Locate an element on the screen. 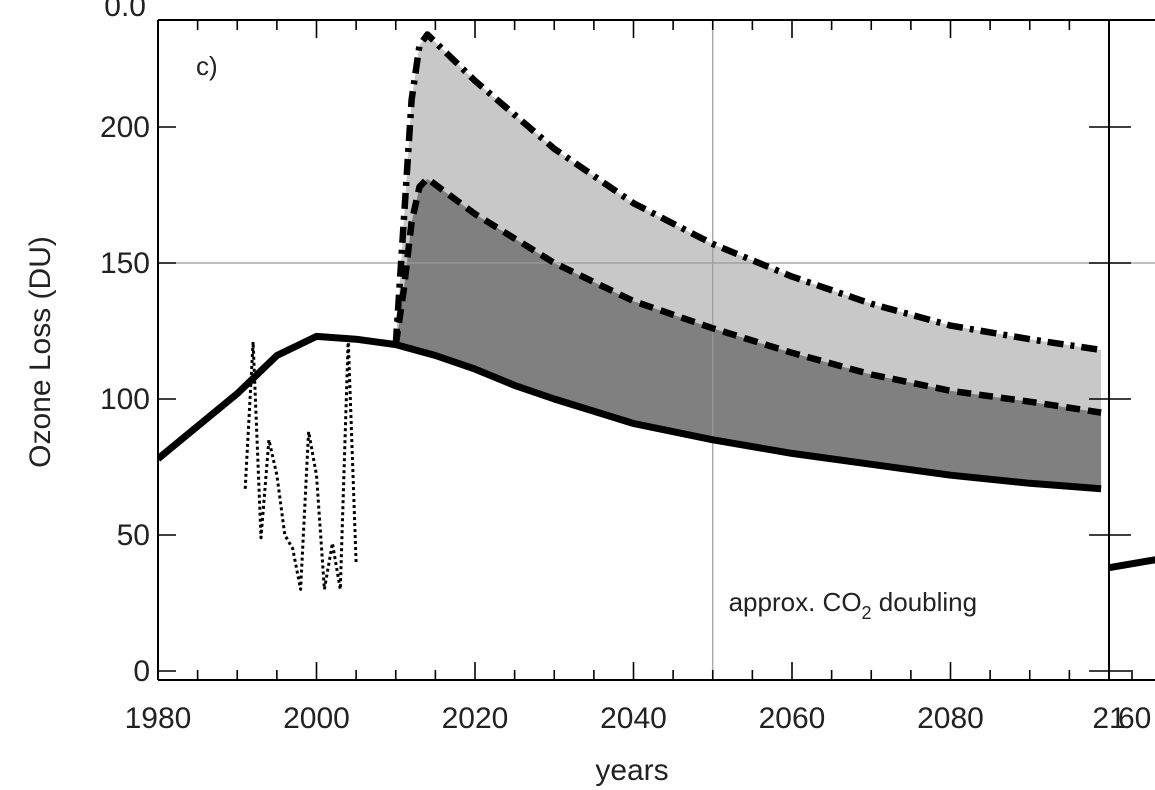 The height and width of the screenshot is (790, 1155). x-tick-label: 2040 is located at coordinates (633, 718).